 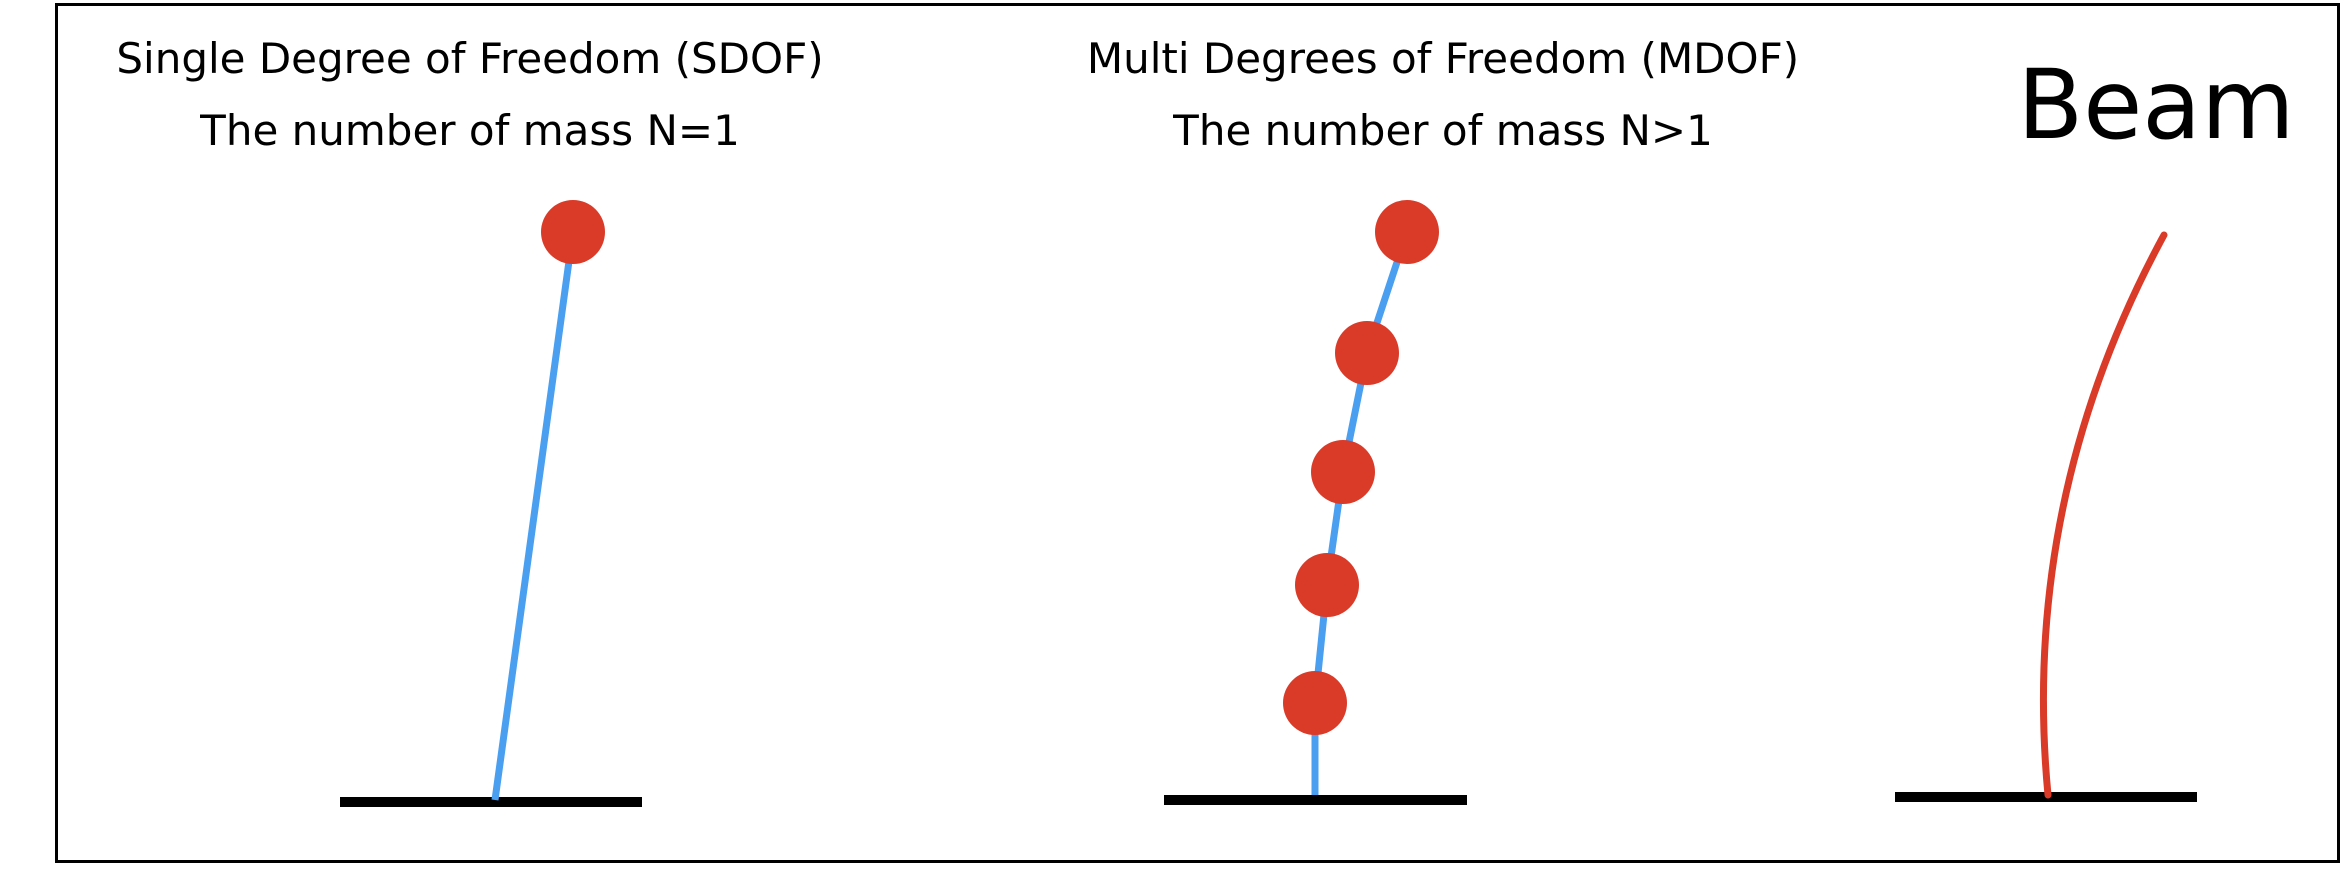 I want to click on sdof-title: Single Degree of Freedom (SDOF), so click(x=470, y=58).